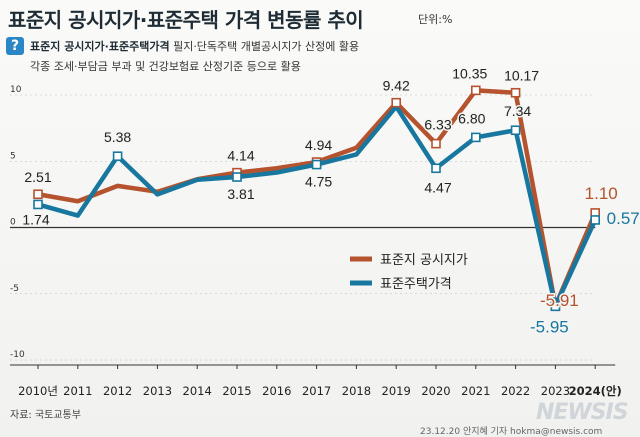 The width and height of the screenshot is (640, 437). What do you see at coordinates (276, 391) in the screenshot?
I see `x-tick-label: 2016` at bounding box center [276, 391].